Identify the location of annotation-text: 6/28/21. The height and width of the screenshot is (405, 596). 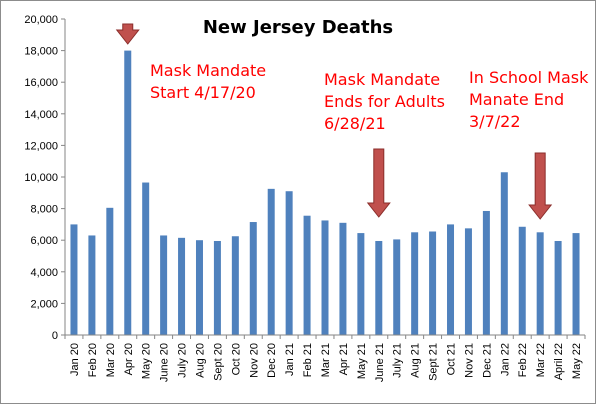
(355, 123).